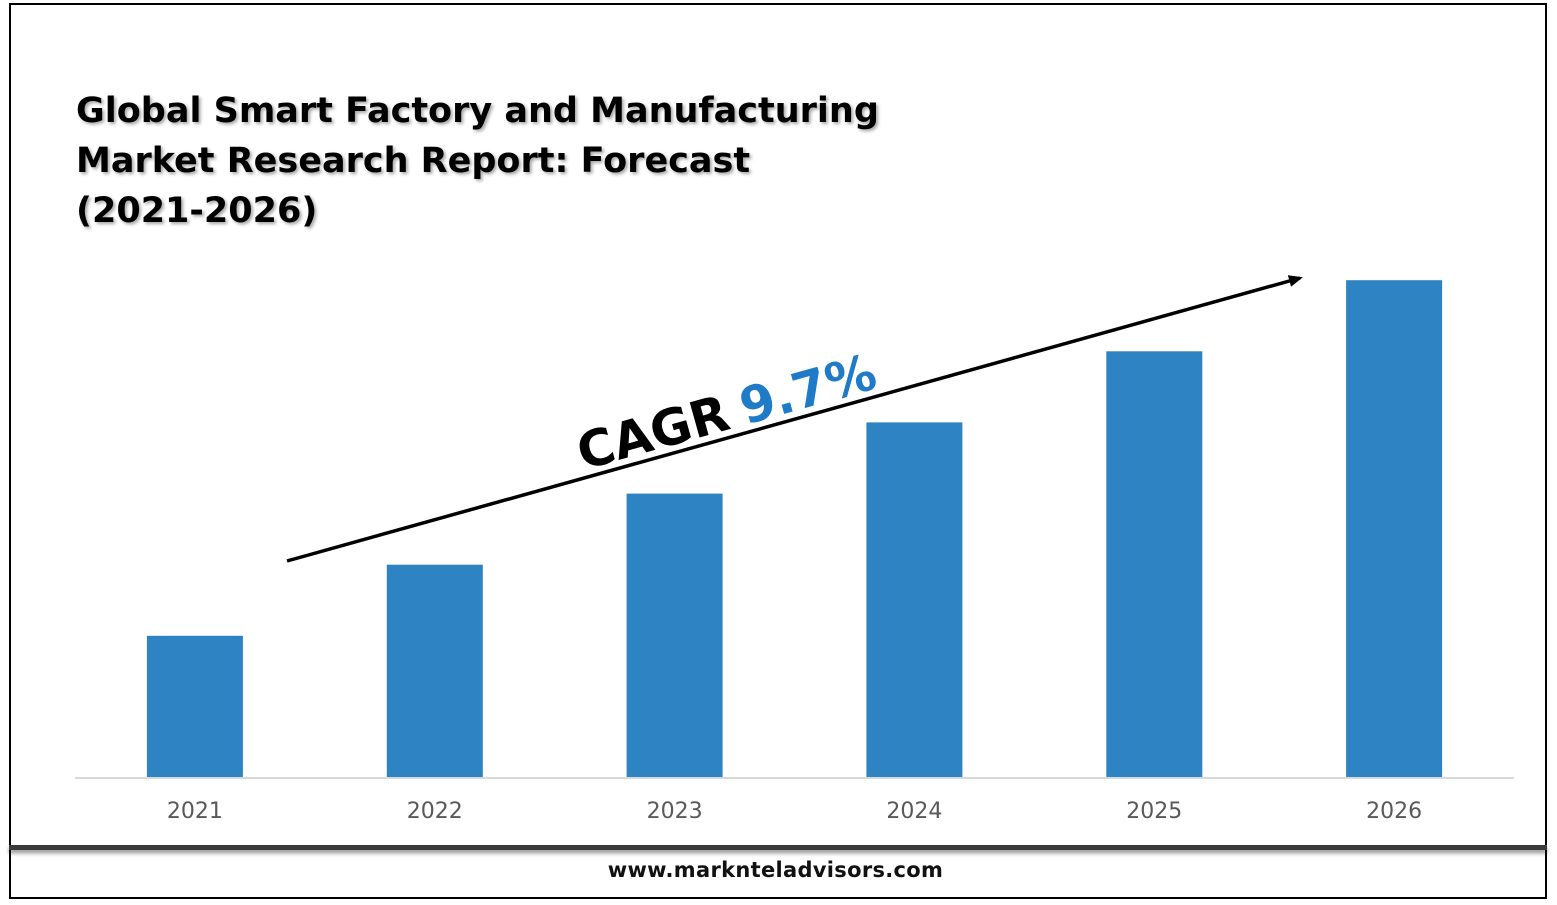  Describe the element at coordinates (195, 811) in the screenshot. I see `x-tick-label-2021: 2021` at that location.